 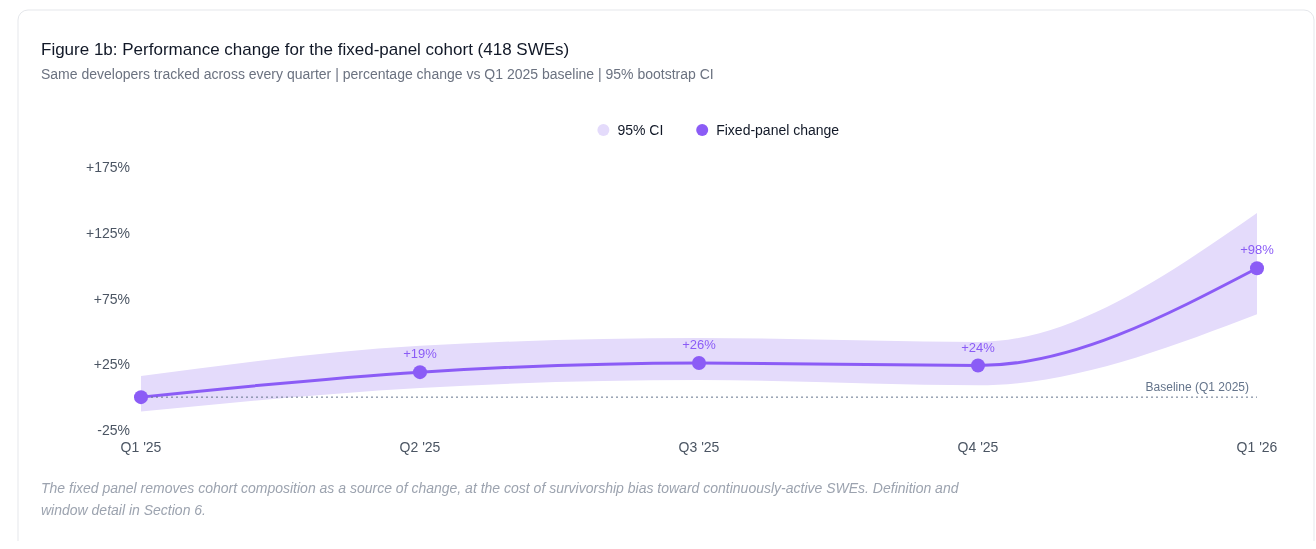 What do you see at coordinates (108, 232) in the screenshot?
I see `y-tick-label: +125%` at bounding box center [108, 232].